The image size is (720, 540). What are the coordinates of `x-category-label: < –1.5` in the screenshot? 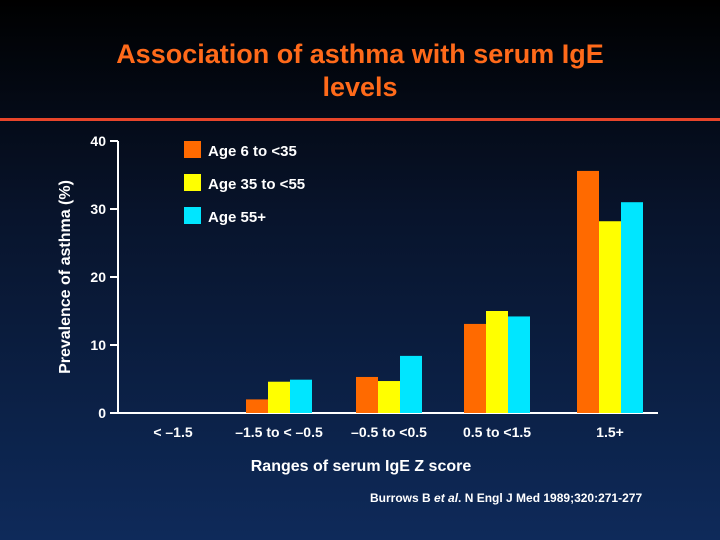 It's located at (173, 432).